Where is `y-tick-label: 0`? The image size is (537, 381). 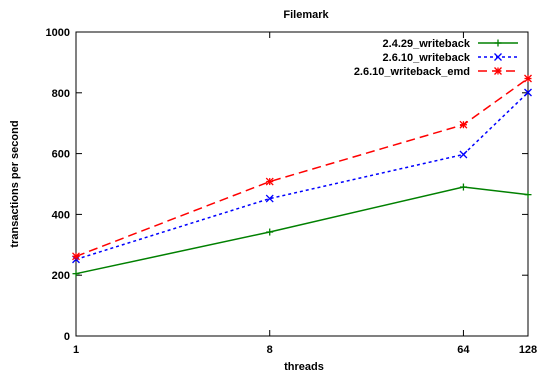
y-tick-label: 0 is located at coordinates (67, 337).